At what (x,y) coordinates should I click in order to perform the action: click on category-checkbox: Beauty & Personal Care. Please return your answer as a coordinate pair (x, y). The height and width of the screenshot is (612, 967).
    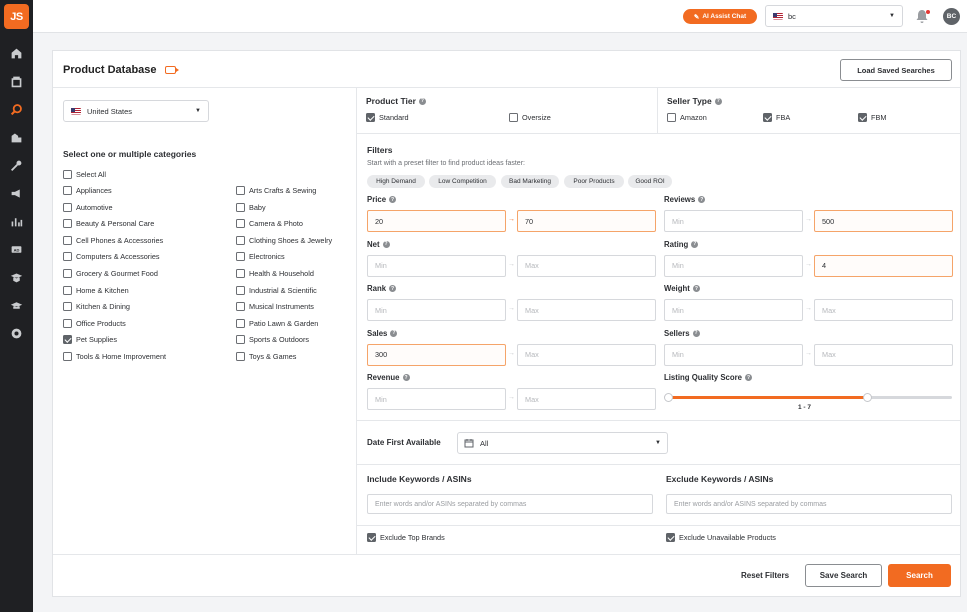
    Looking at the image, I should click on (108, 224).